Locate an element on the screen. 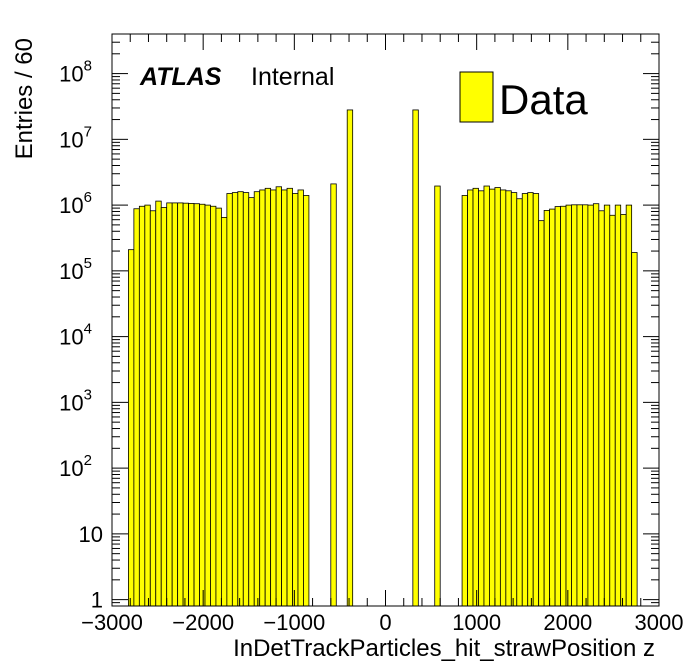  x-tick-label: 0 is located at coordinates (385, 622).